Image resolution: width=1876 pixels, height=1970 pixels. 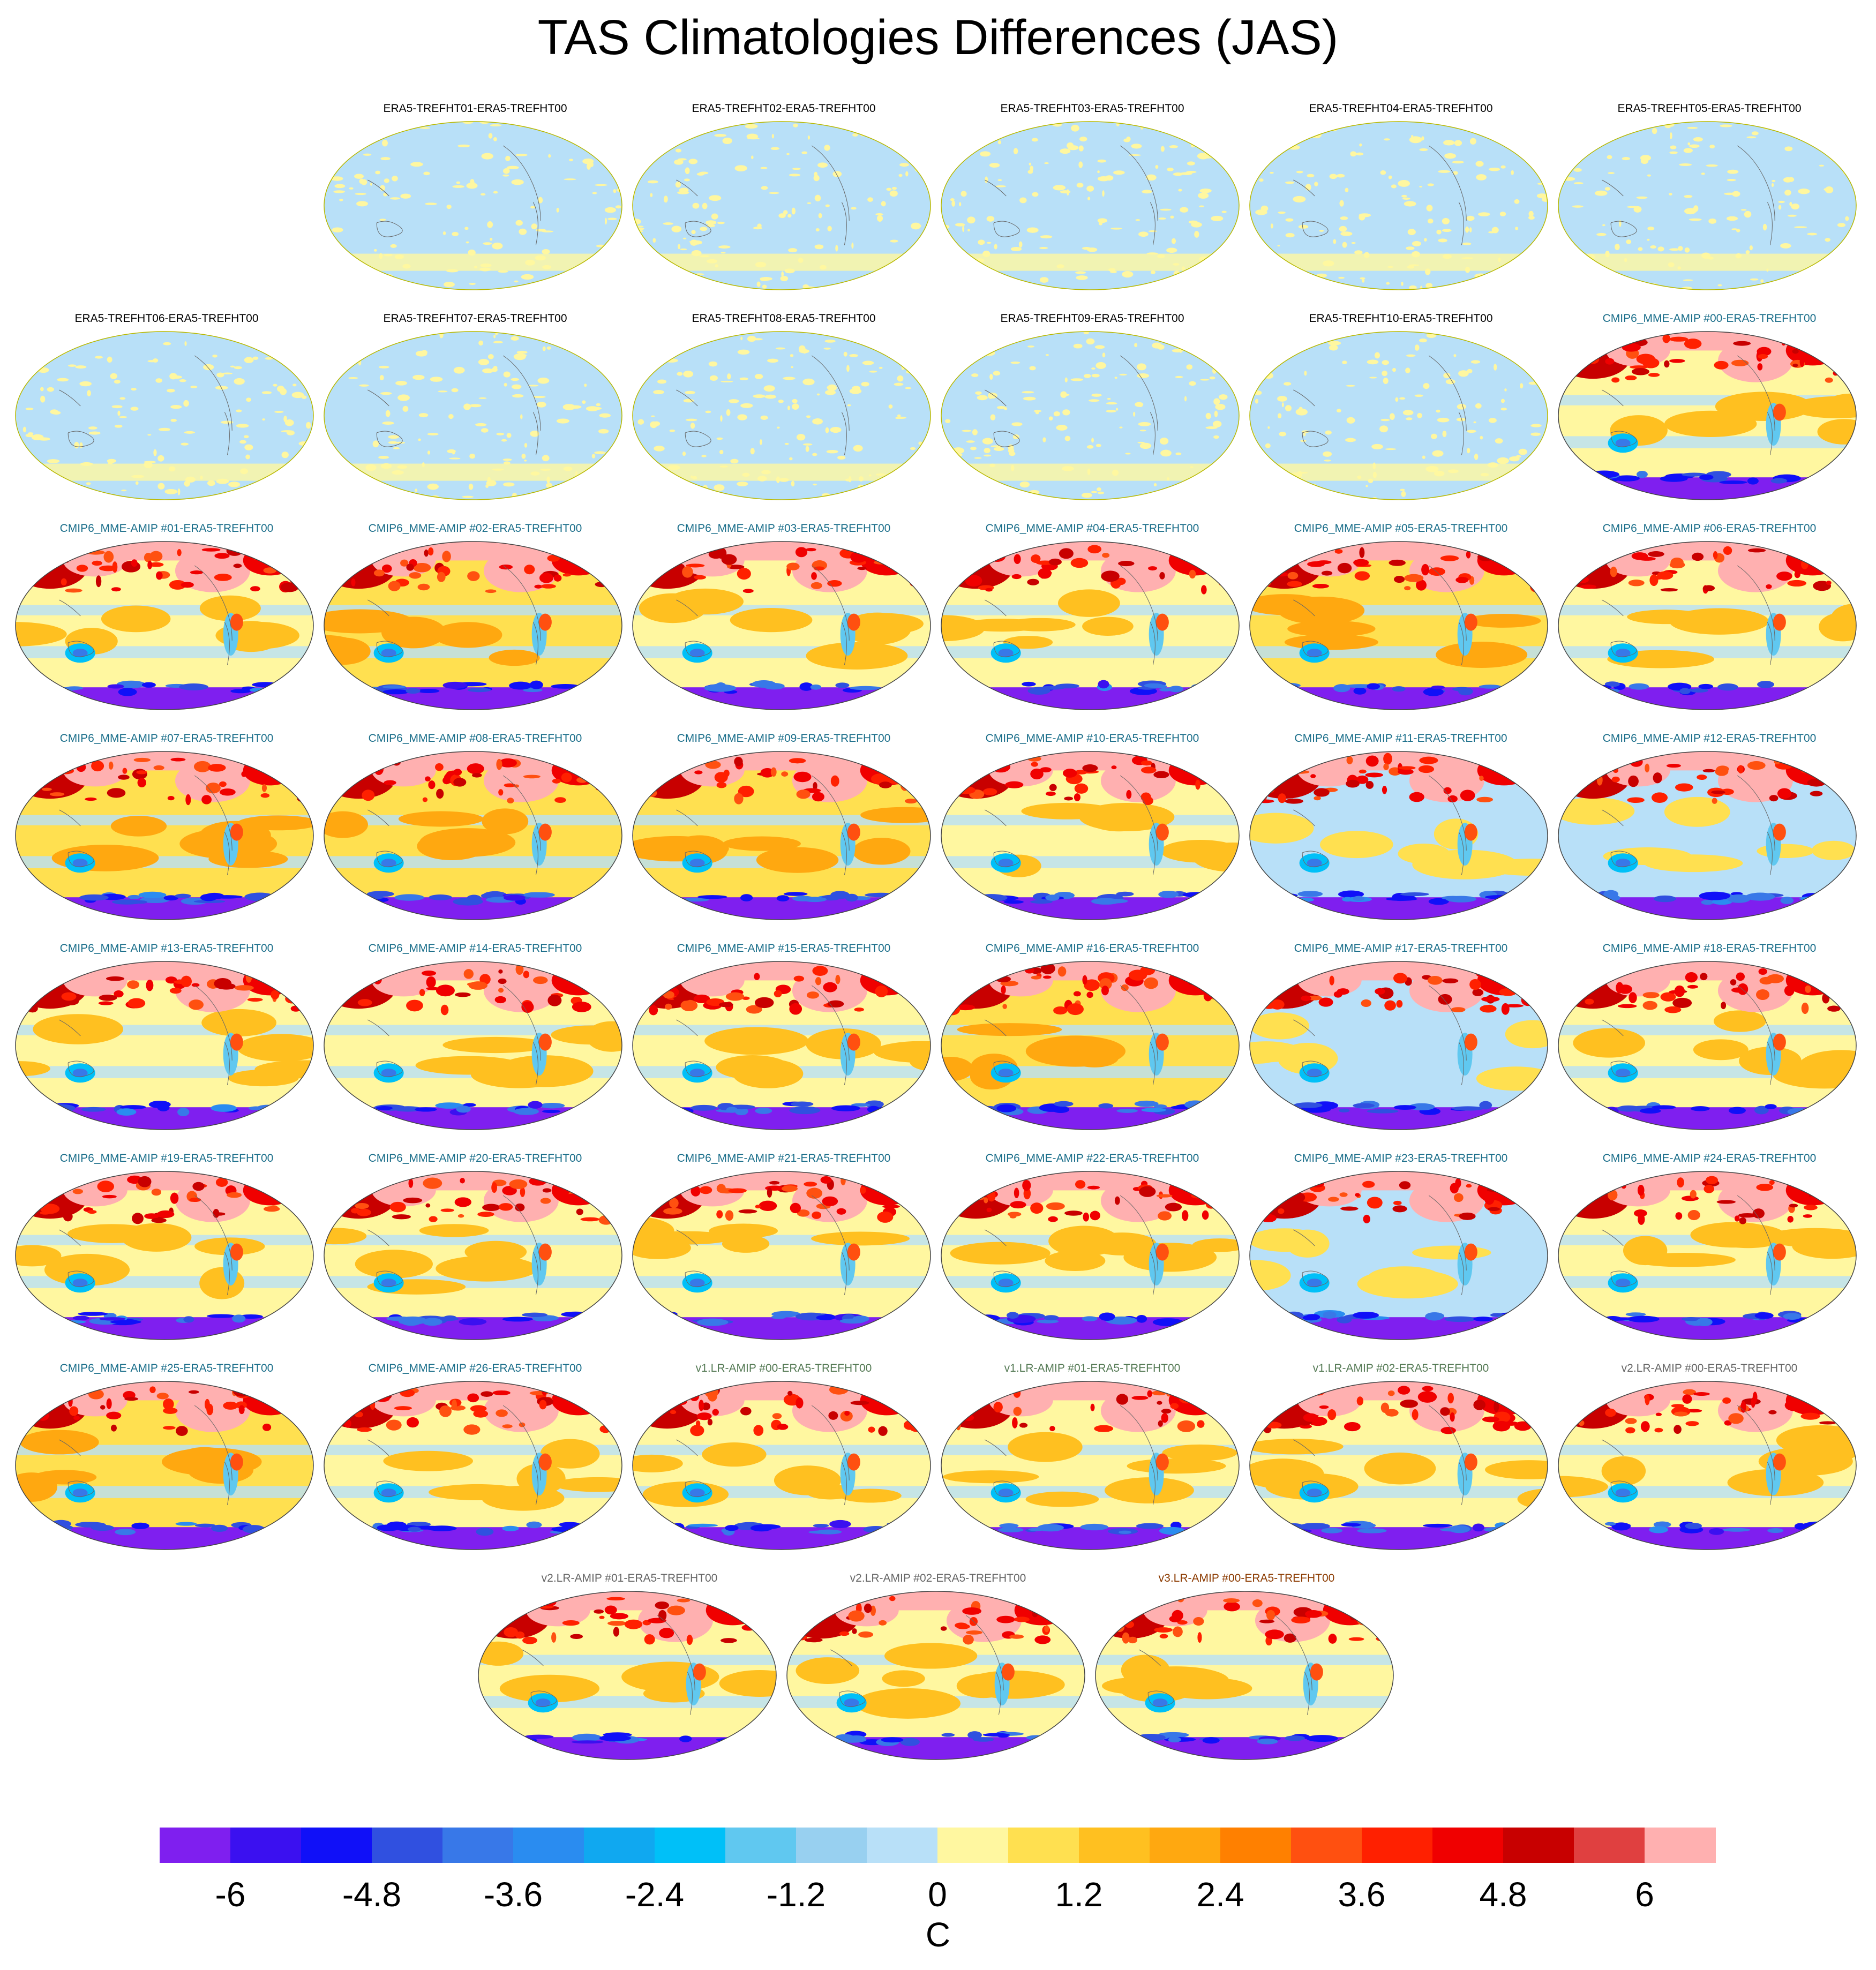 What do you see at coordinates (475, 738) in the screenshot?
I see `panel-title: CMIP6_MME-AMIP #08-ERA5-TREFHT00` at bounding box center [475, 738].